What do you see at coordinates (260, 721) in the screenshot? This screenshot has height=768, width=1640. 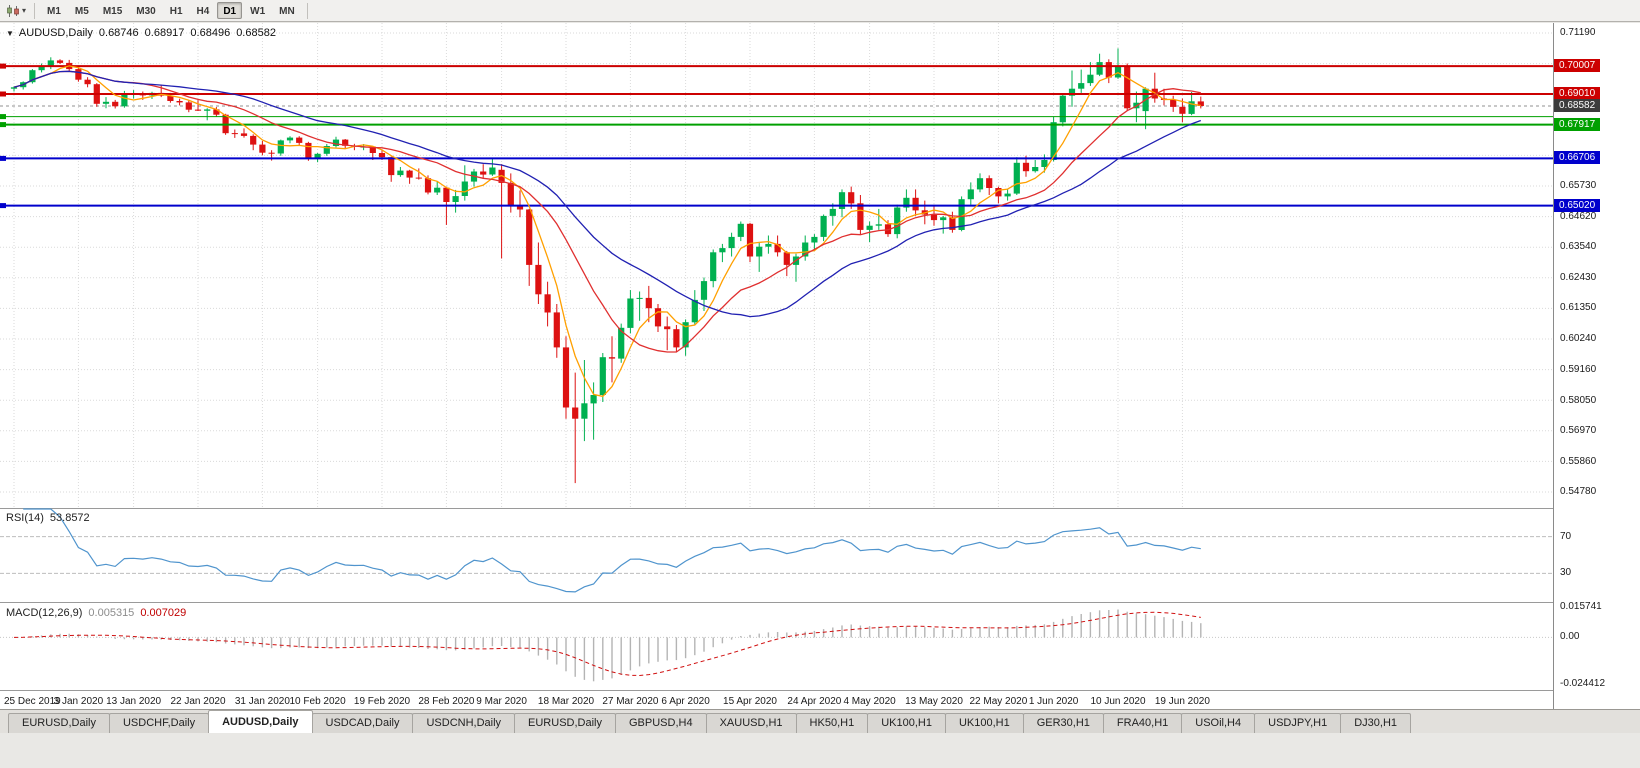 I see `chart-tab-audusd-daily: AUDUSD,Daily` at bounding box center [260, 721].